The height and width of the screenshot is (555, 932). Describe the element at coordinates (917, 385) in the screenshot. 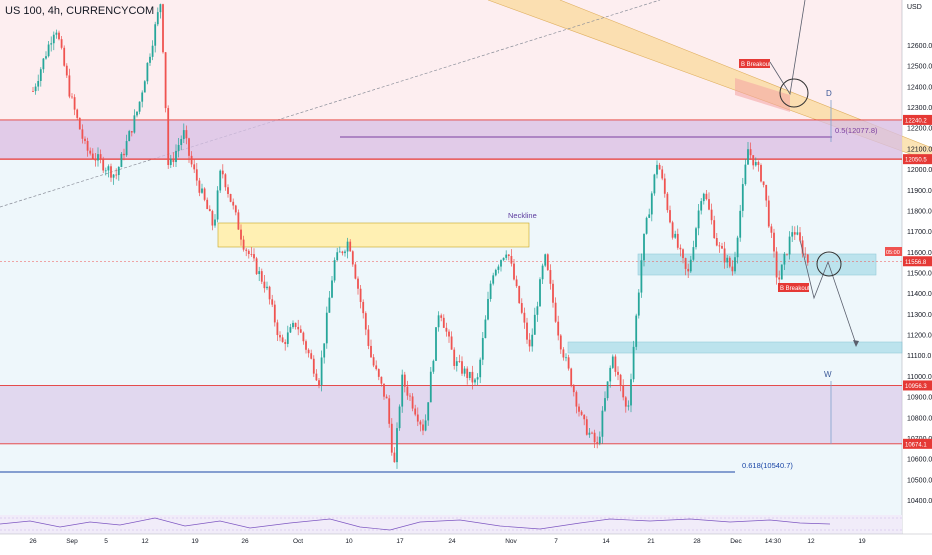

I see `price-tag-support-top` at that location.